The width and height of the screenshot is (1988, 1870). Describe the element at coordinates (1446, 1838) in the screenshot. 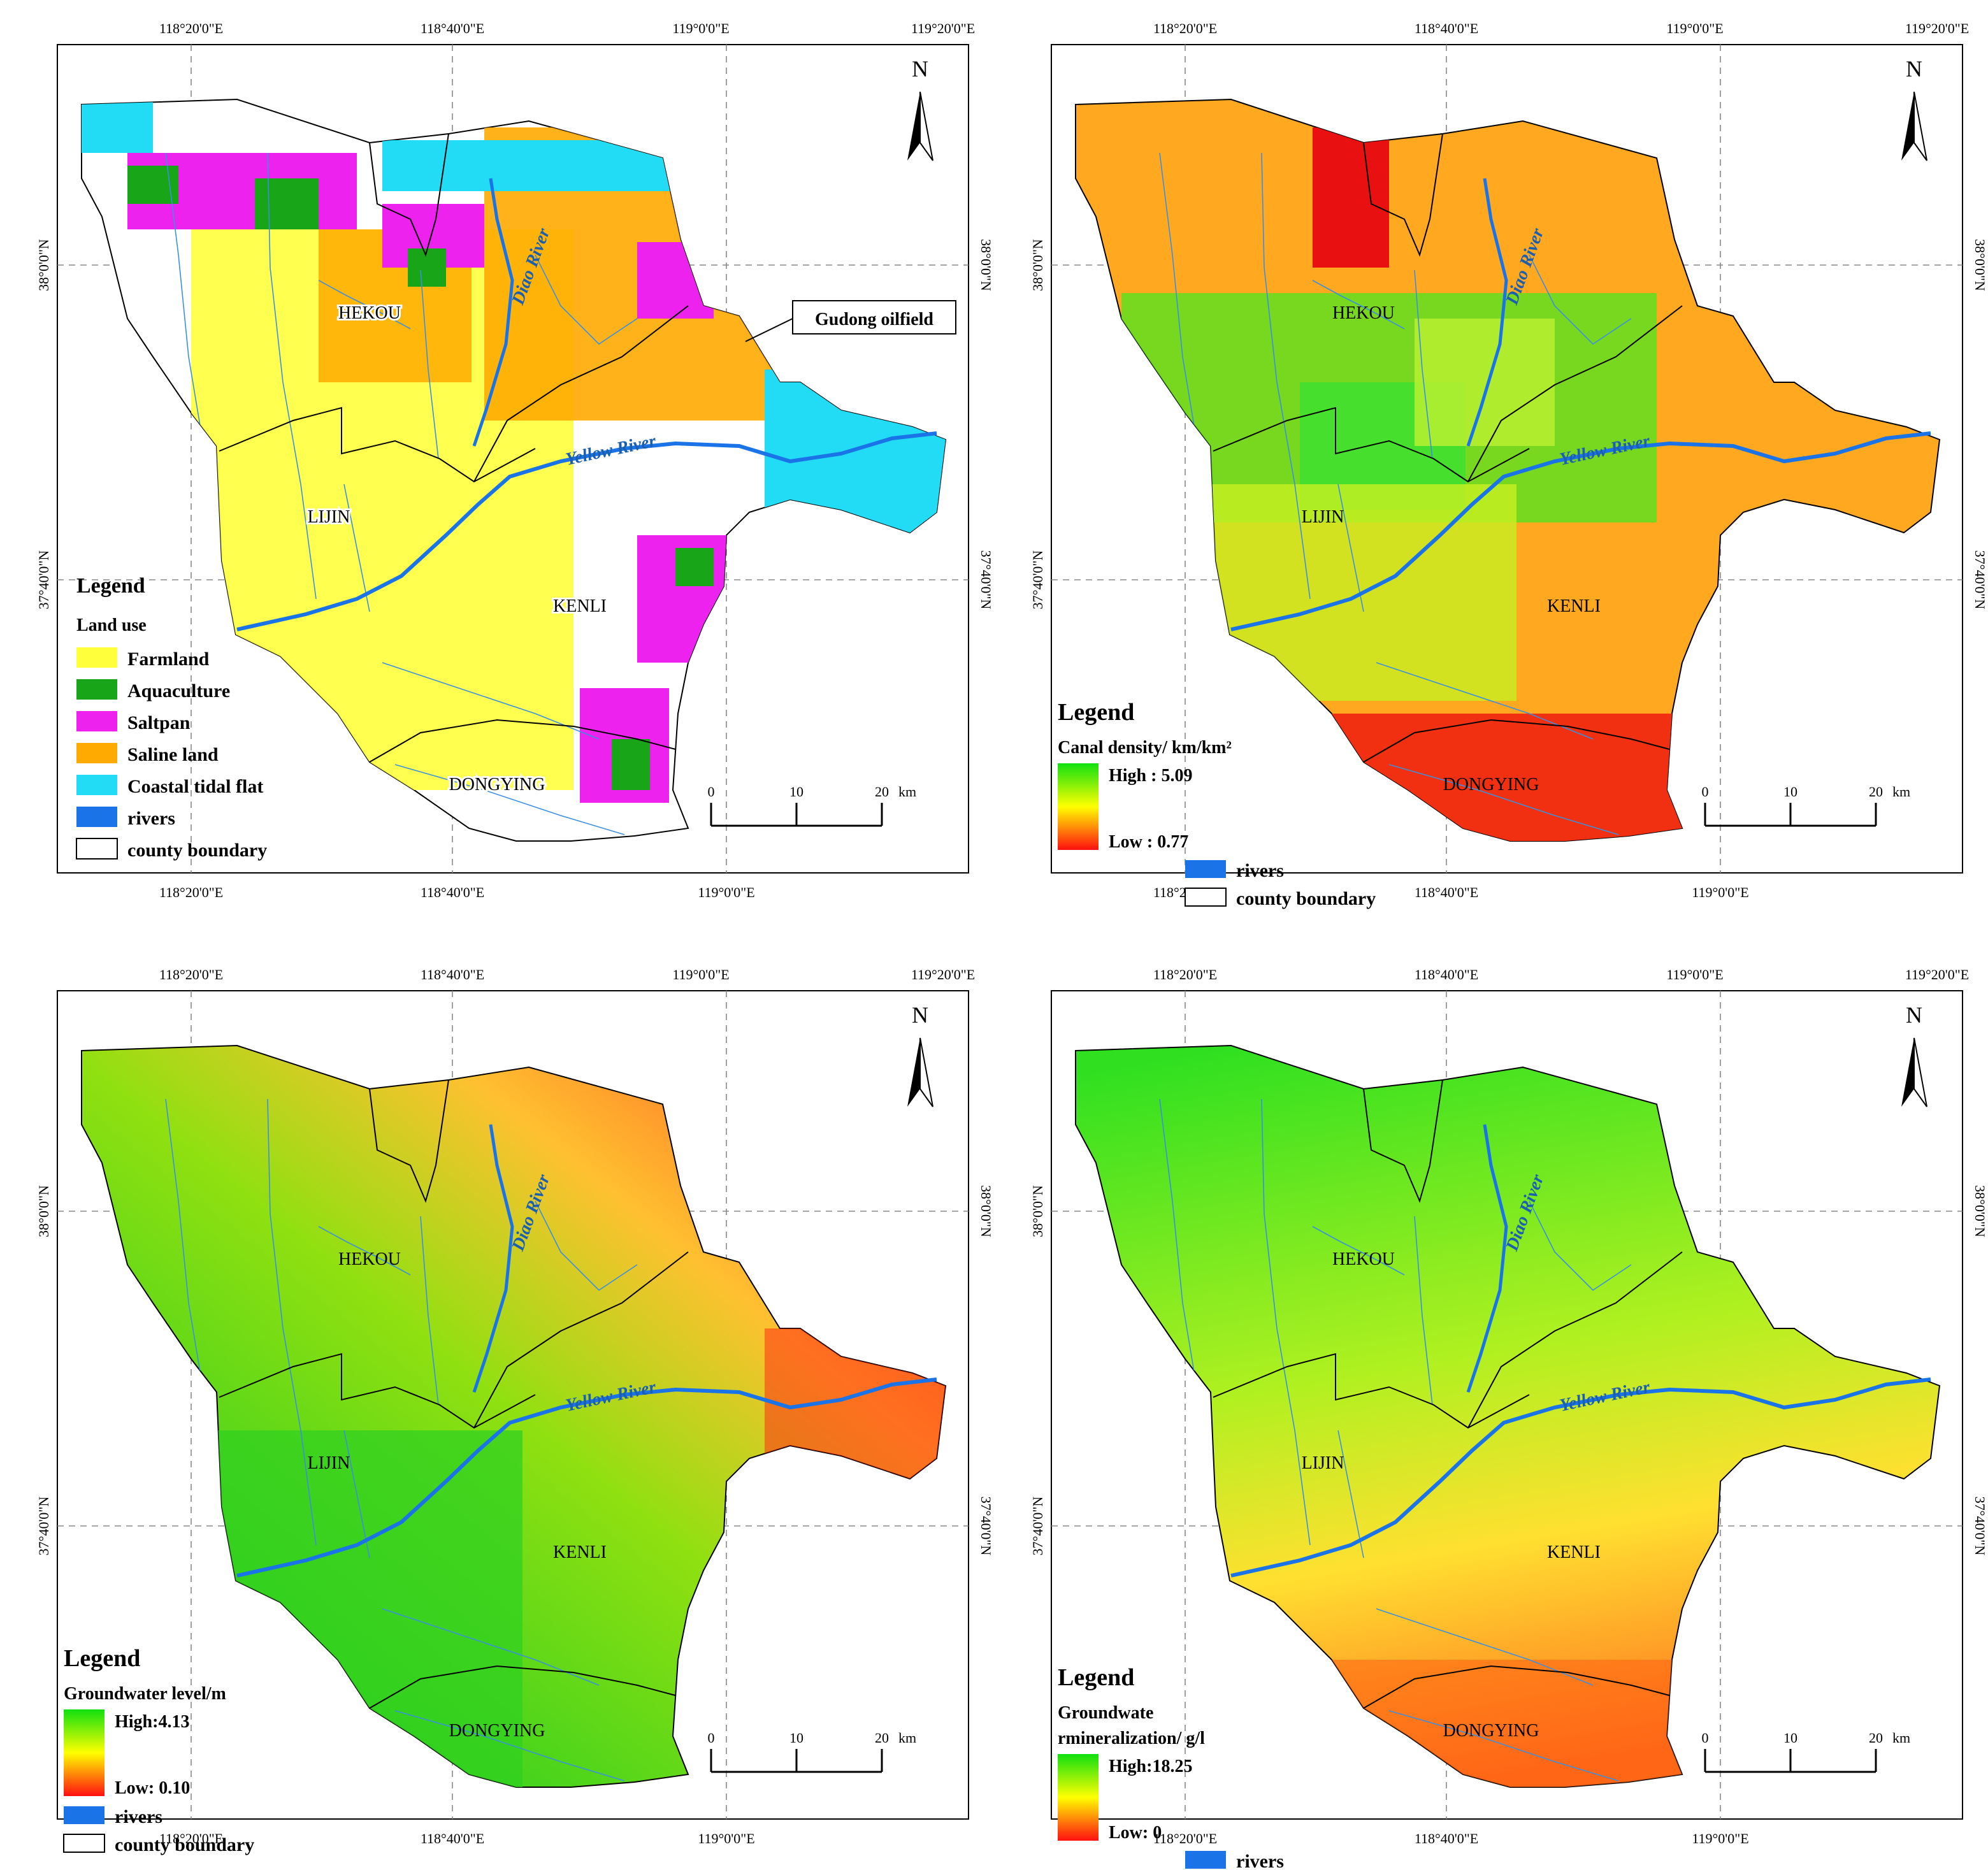

I see `bottom-longitude-label: 118°40'0"E` at that location.